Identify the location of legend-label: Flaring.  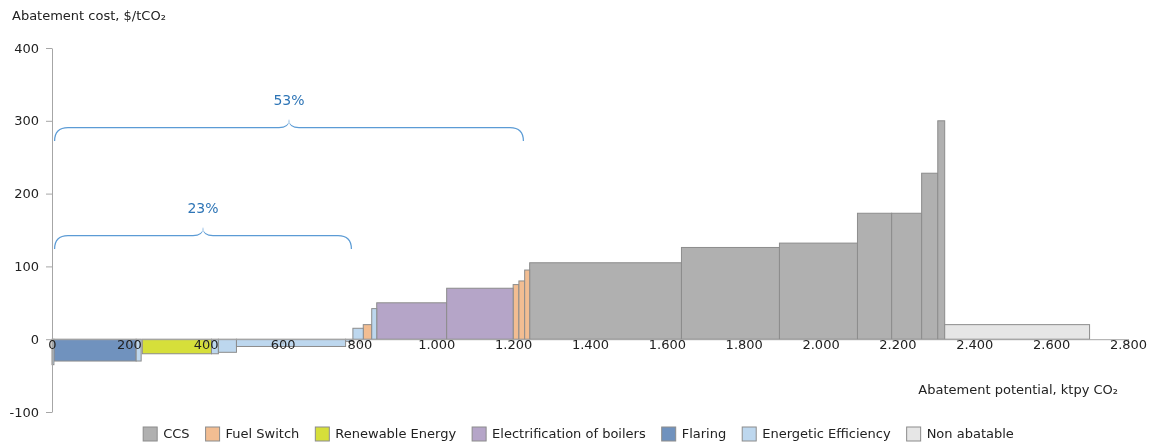
(704, 433).